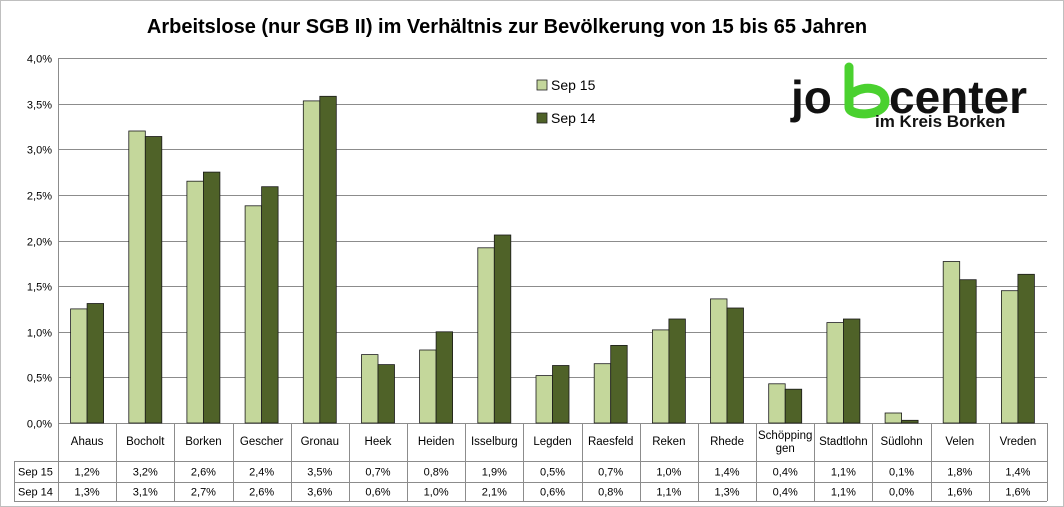 This screenshot has width=1064, height=507. I want to click on data-label: 1,6%, so click(959, 493).